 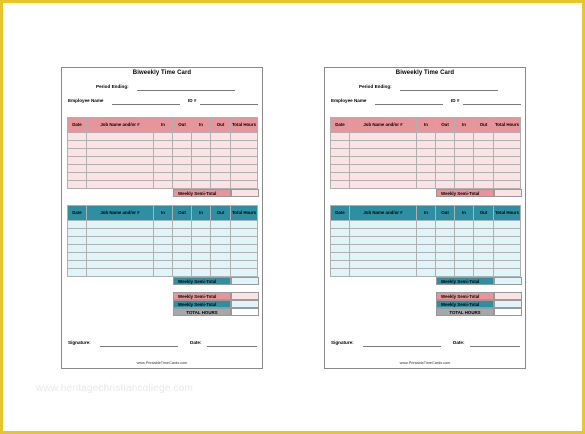 I want to click on total-hours-row: TOTAL HOURS, so click(x=216, y=312).